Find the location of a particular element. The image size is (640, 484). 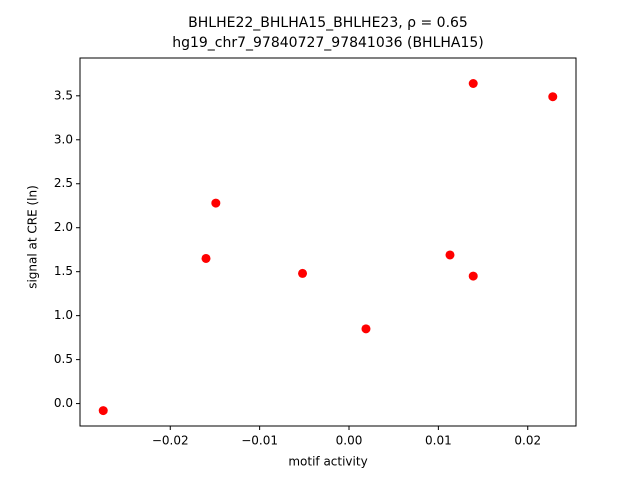

y-tick-label: 0.5 is located at coordinates (63, 359).